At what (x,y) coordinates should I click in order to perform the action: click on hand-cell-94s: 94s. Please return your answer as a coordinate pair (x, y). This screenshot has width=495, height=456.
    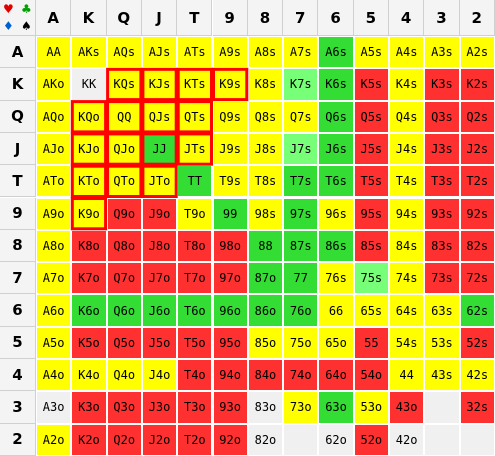
    Looking at the image, I should click on (407, 213).